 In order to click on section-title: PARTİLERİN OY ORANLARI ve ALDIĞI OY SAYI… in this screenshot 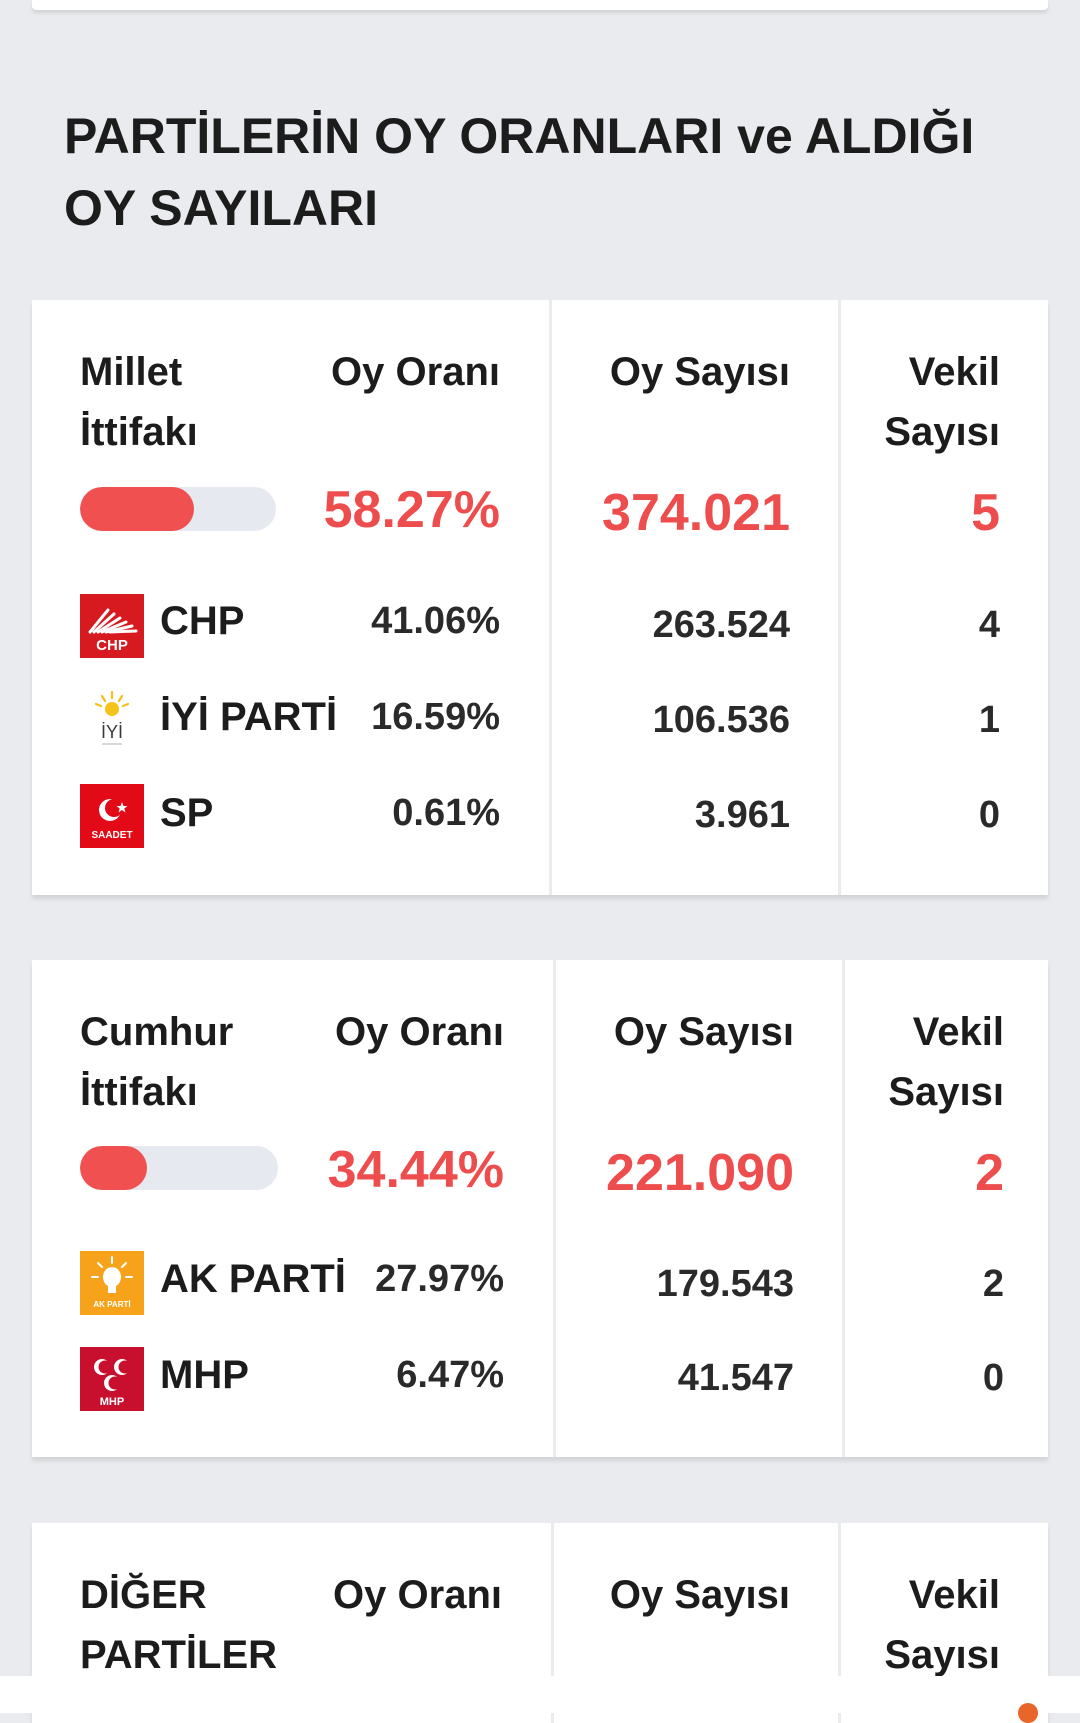, I will do `click(519, 172)`.